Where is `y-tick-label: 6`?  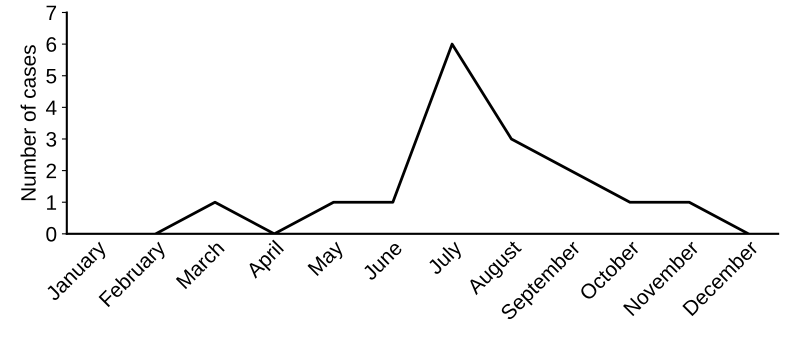
y-tick-label: 6 is located at coordinates (51, 44).